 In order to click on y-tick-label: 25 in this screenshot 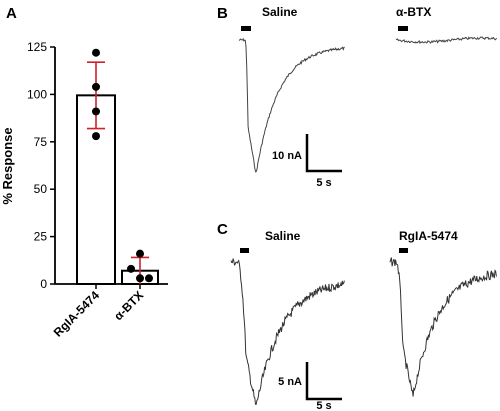, I will do `click(41, 237)`.